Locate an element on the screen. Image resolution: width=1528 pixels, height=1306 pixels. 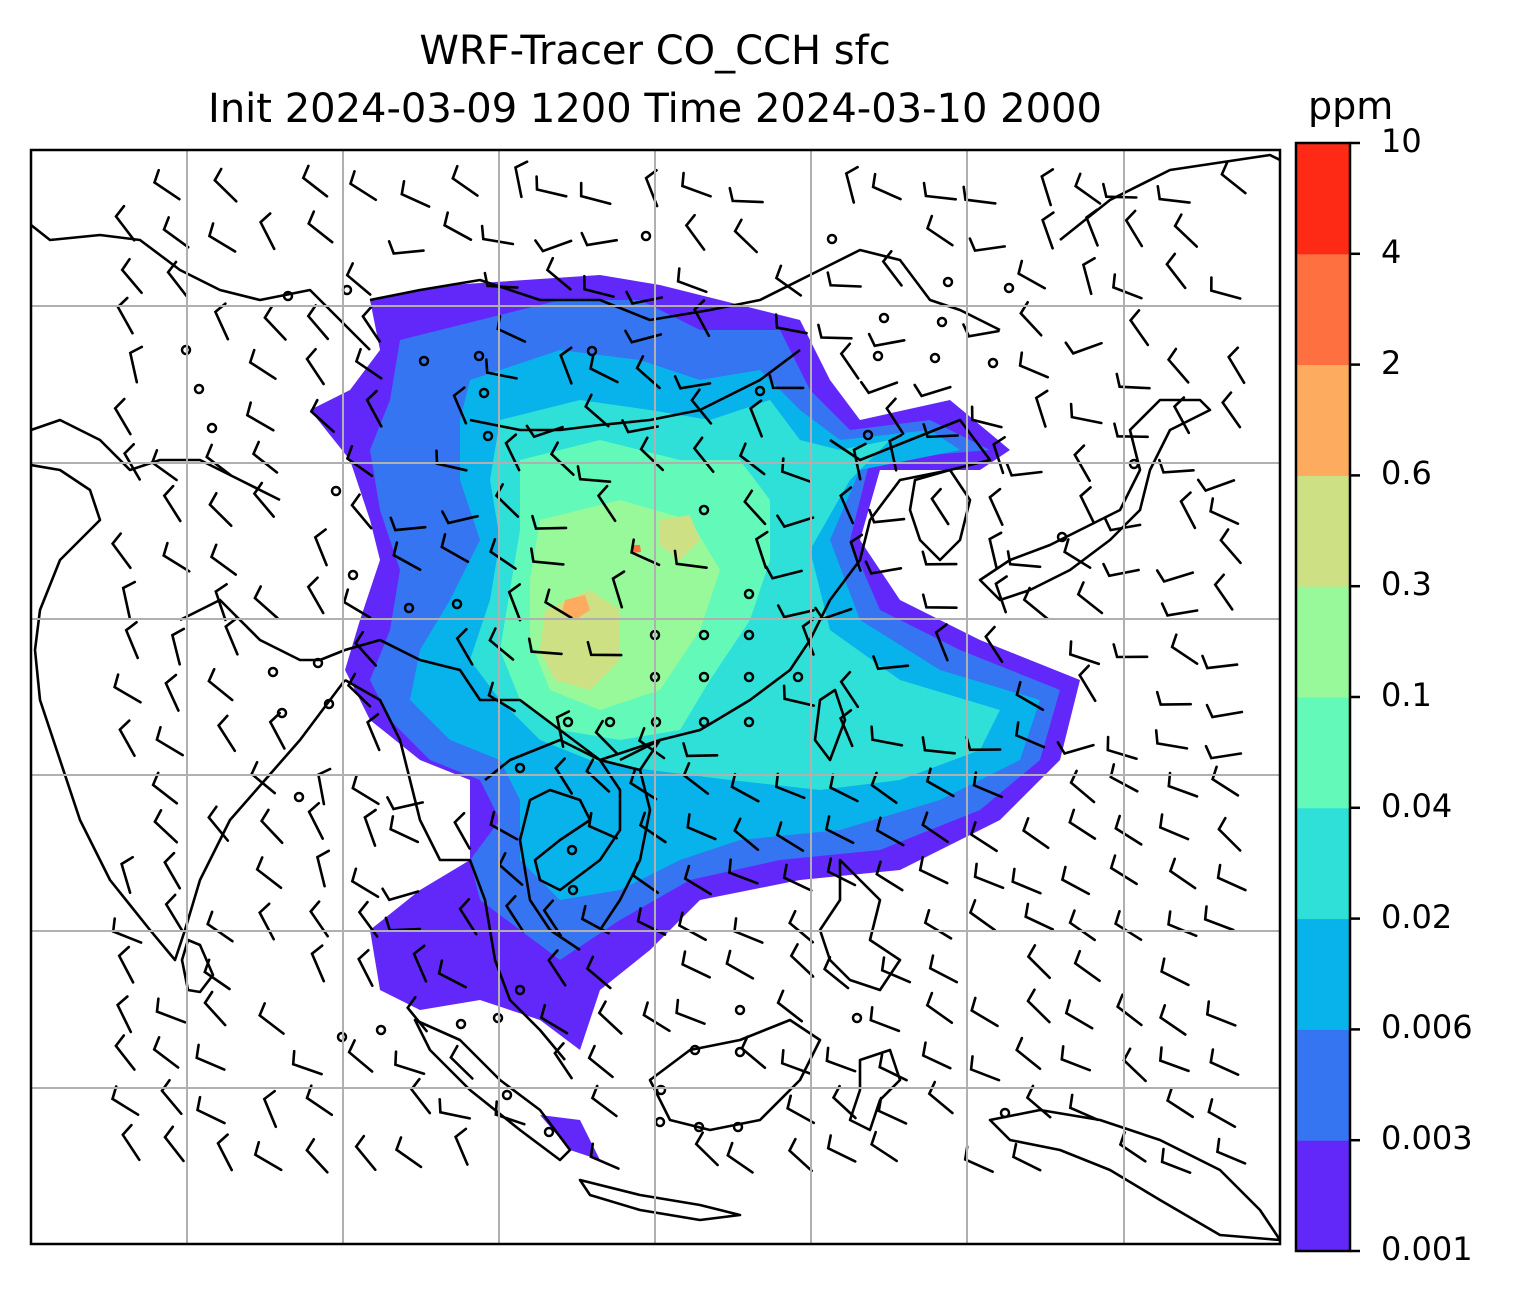
contour-small-north is located at coordinates (570, 1137).